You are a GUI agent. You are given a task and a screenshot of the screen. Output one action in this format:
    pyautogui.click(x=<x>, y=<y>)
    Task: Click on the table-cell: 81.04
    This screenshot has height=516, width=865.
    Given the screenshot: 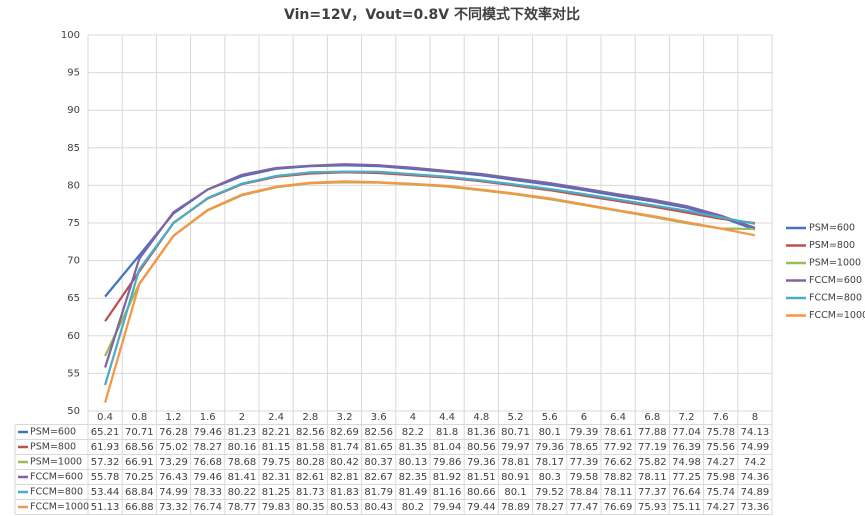 What is the action you would take?
    pyautogui.click(x=447, y=447)
    